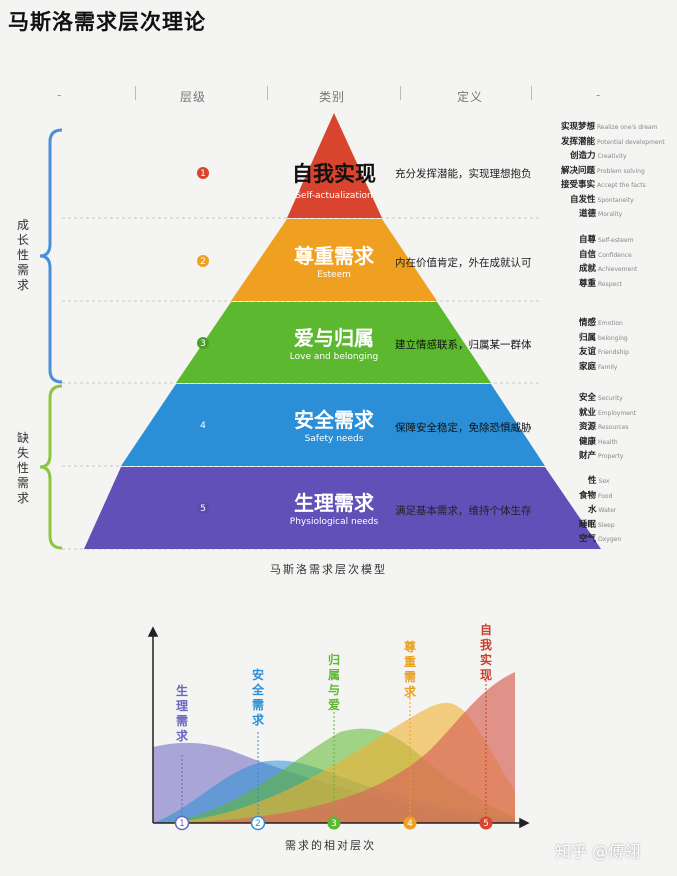 The image size is (677, 876). I want to click on layer-physiological, so click(342, 508).